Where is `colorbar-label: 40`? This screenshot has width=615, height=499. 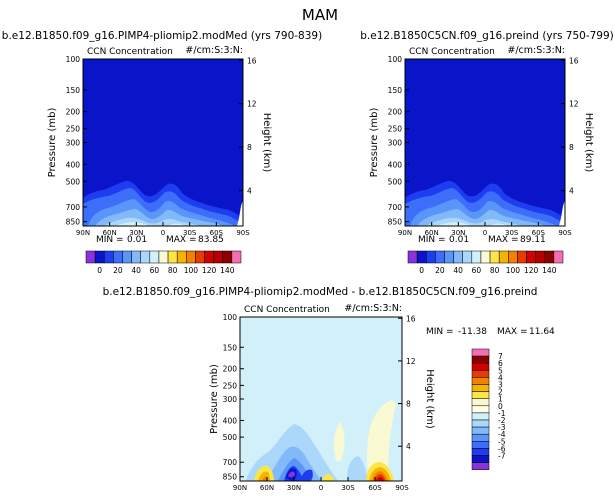 colorbar-label: 40 is located at coordinates (458, 270).